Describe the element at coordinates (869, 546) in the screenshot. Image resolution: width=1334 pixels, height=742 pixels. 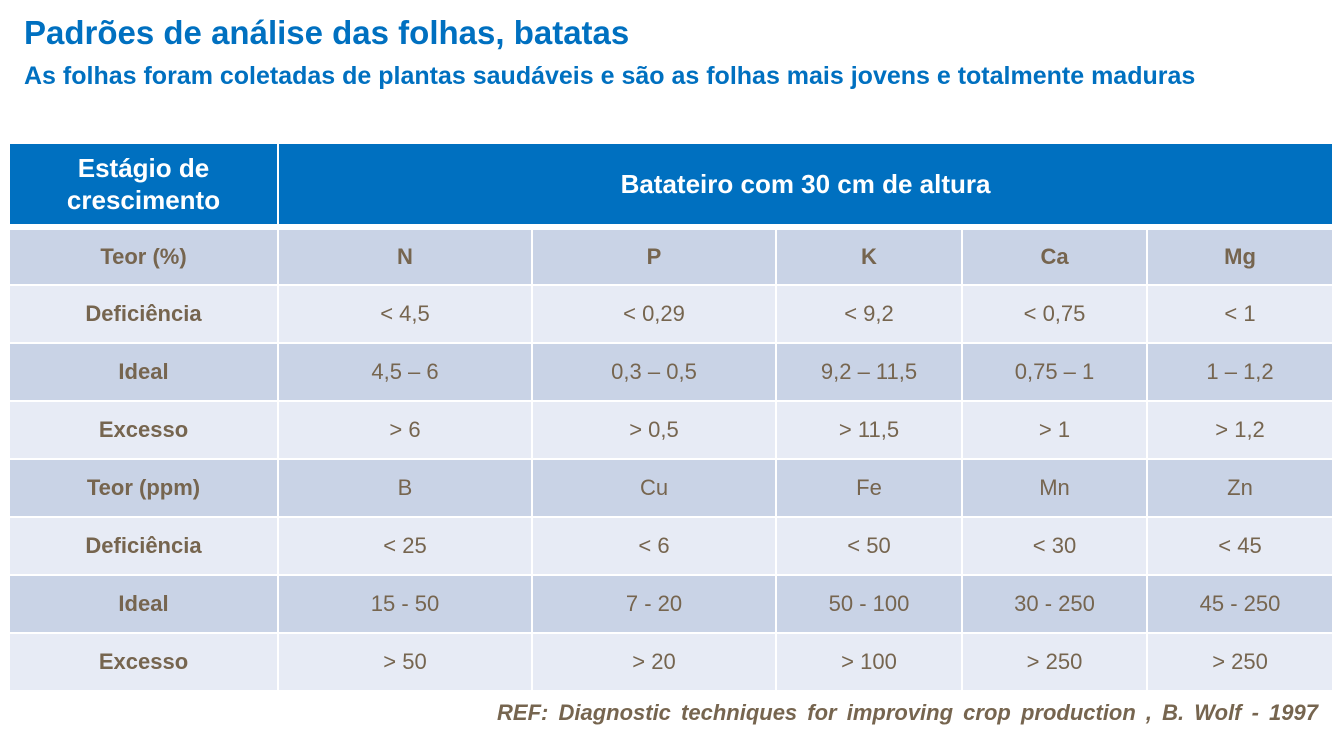
I see `table-cell: < 50` at that location.